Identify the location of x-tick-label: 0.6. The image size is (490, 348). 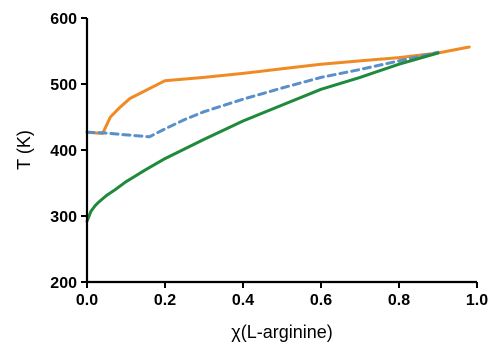
(321, 300).